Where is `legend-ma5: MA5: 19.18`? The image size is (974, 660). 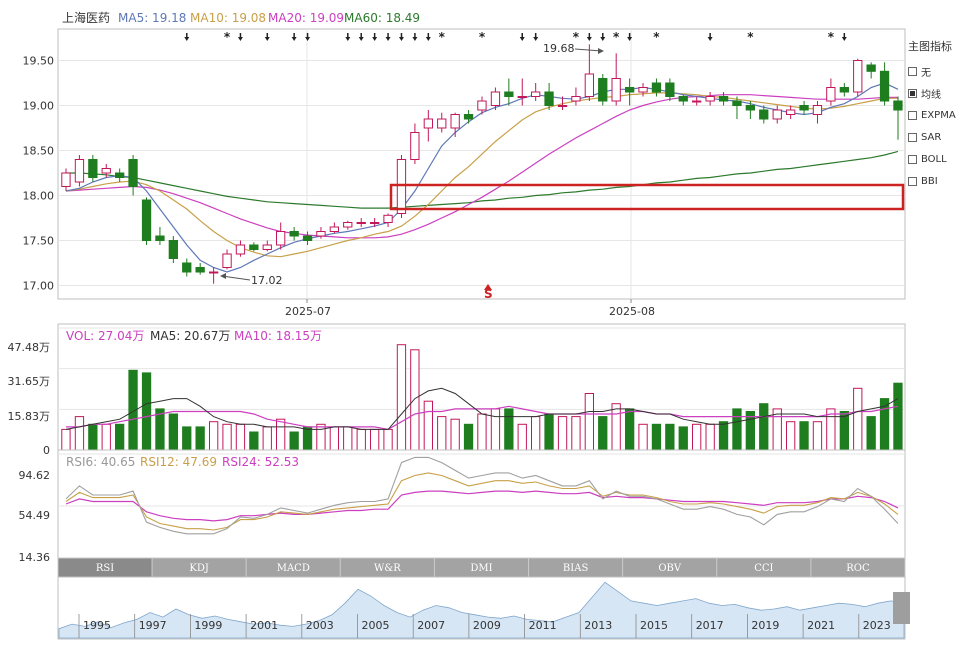
legend-ma5: MA5: 19.18 is located at coordinates (152, 18).